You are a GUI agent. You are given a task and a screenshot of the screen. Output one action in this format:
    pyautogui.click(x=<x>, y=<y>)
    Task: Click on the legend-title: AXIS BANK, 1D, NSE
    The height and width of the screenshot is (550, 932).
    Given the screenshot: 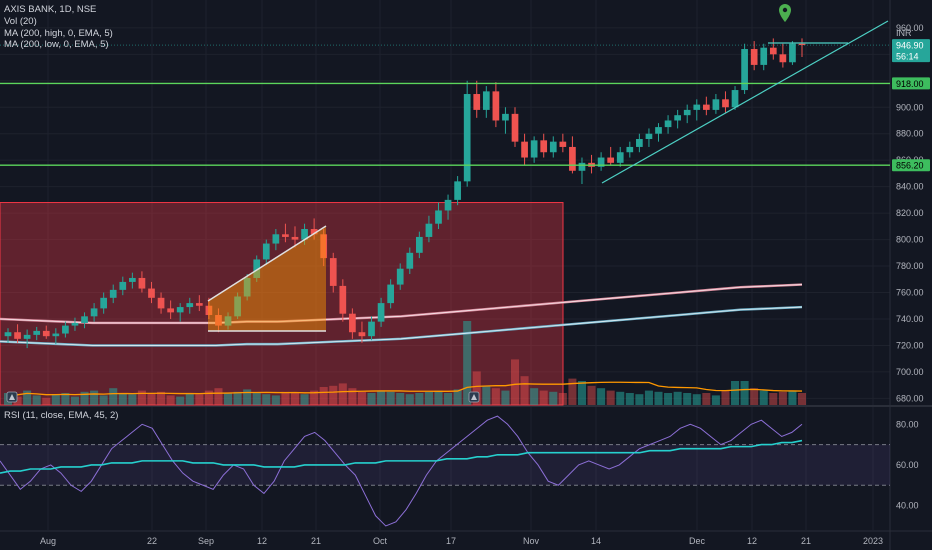 What is the action you would take?
    pyautogui.click(x=50, y=9)
    